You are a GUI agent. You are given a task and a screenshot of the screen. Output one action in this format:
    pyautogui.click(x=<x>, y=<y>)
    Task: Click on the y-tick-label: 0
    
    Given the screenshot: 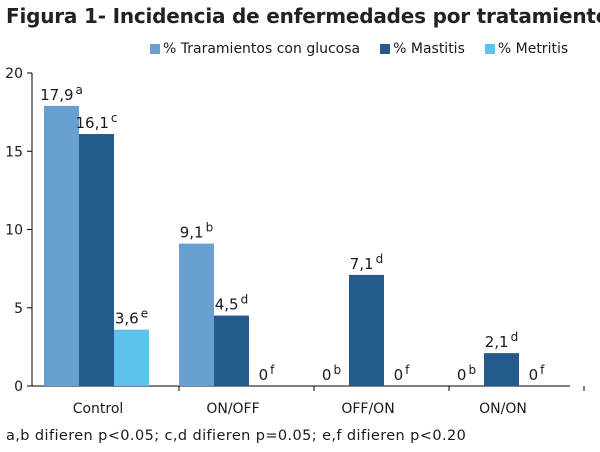 What is the action you would take?
    pyautogui.click(x=18, y=387)
    